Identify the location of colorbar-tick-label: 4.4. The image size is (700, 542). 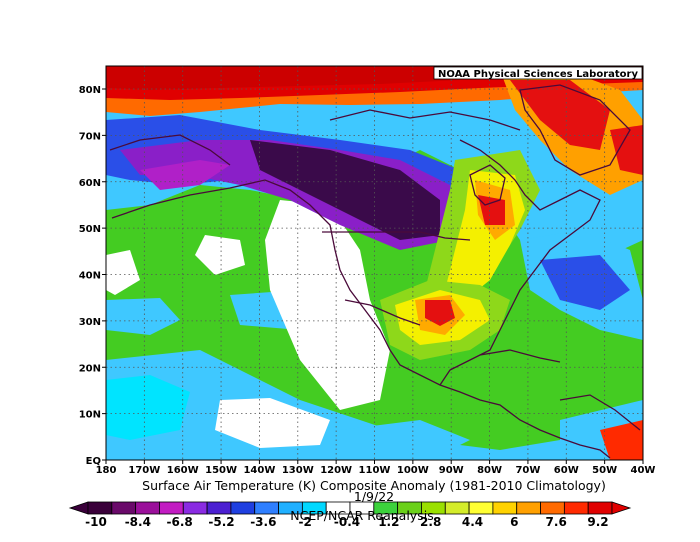
(472, 522).